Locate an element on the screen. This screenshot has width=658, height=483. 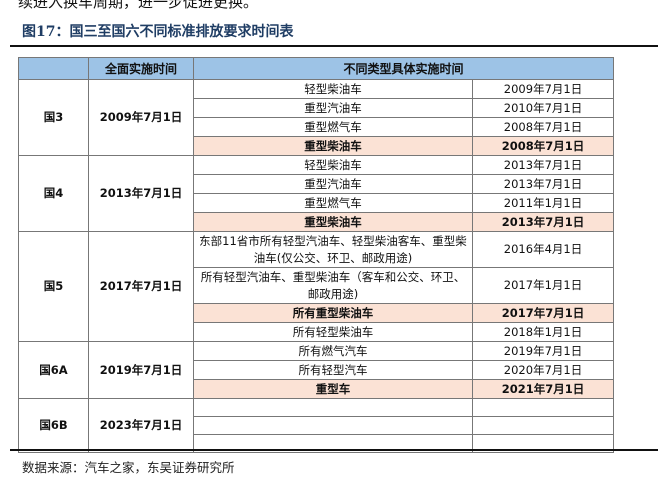
table-row: 国6B 2023年7月1日 is located at coordinates (316, 425).